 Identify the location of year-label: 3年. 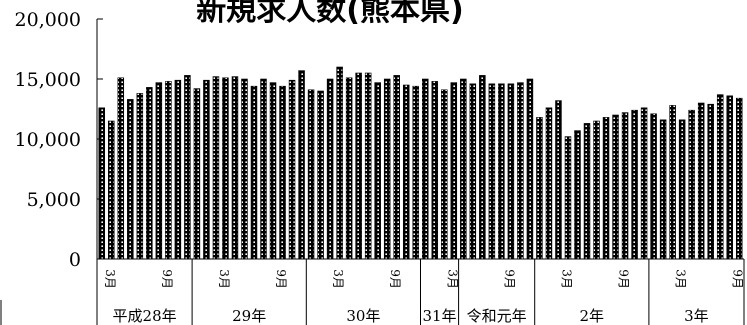
(696, 316).